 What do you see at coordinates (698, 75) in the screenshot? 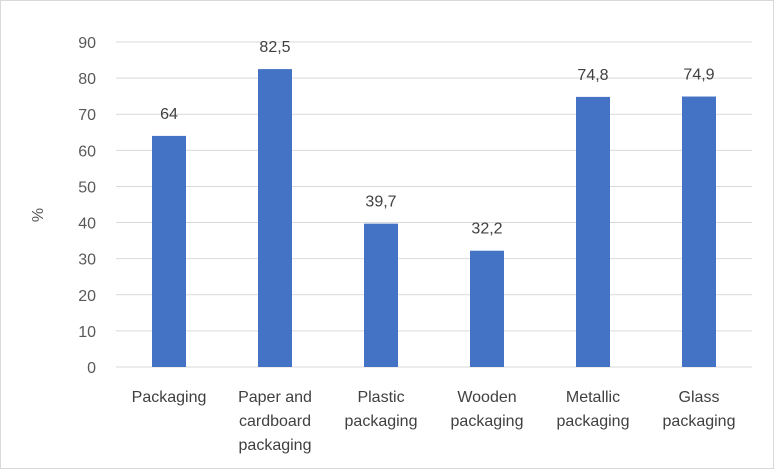
I see `data-label: 74,9` at bounding box center [698, 75].